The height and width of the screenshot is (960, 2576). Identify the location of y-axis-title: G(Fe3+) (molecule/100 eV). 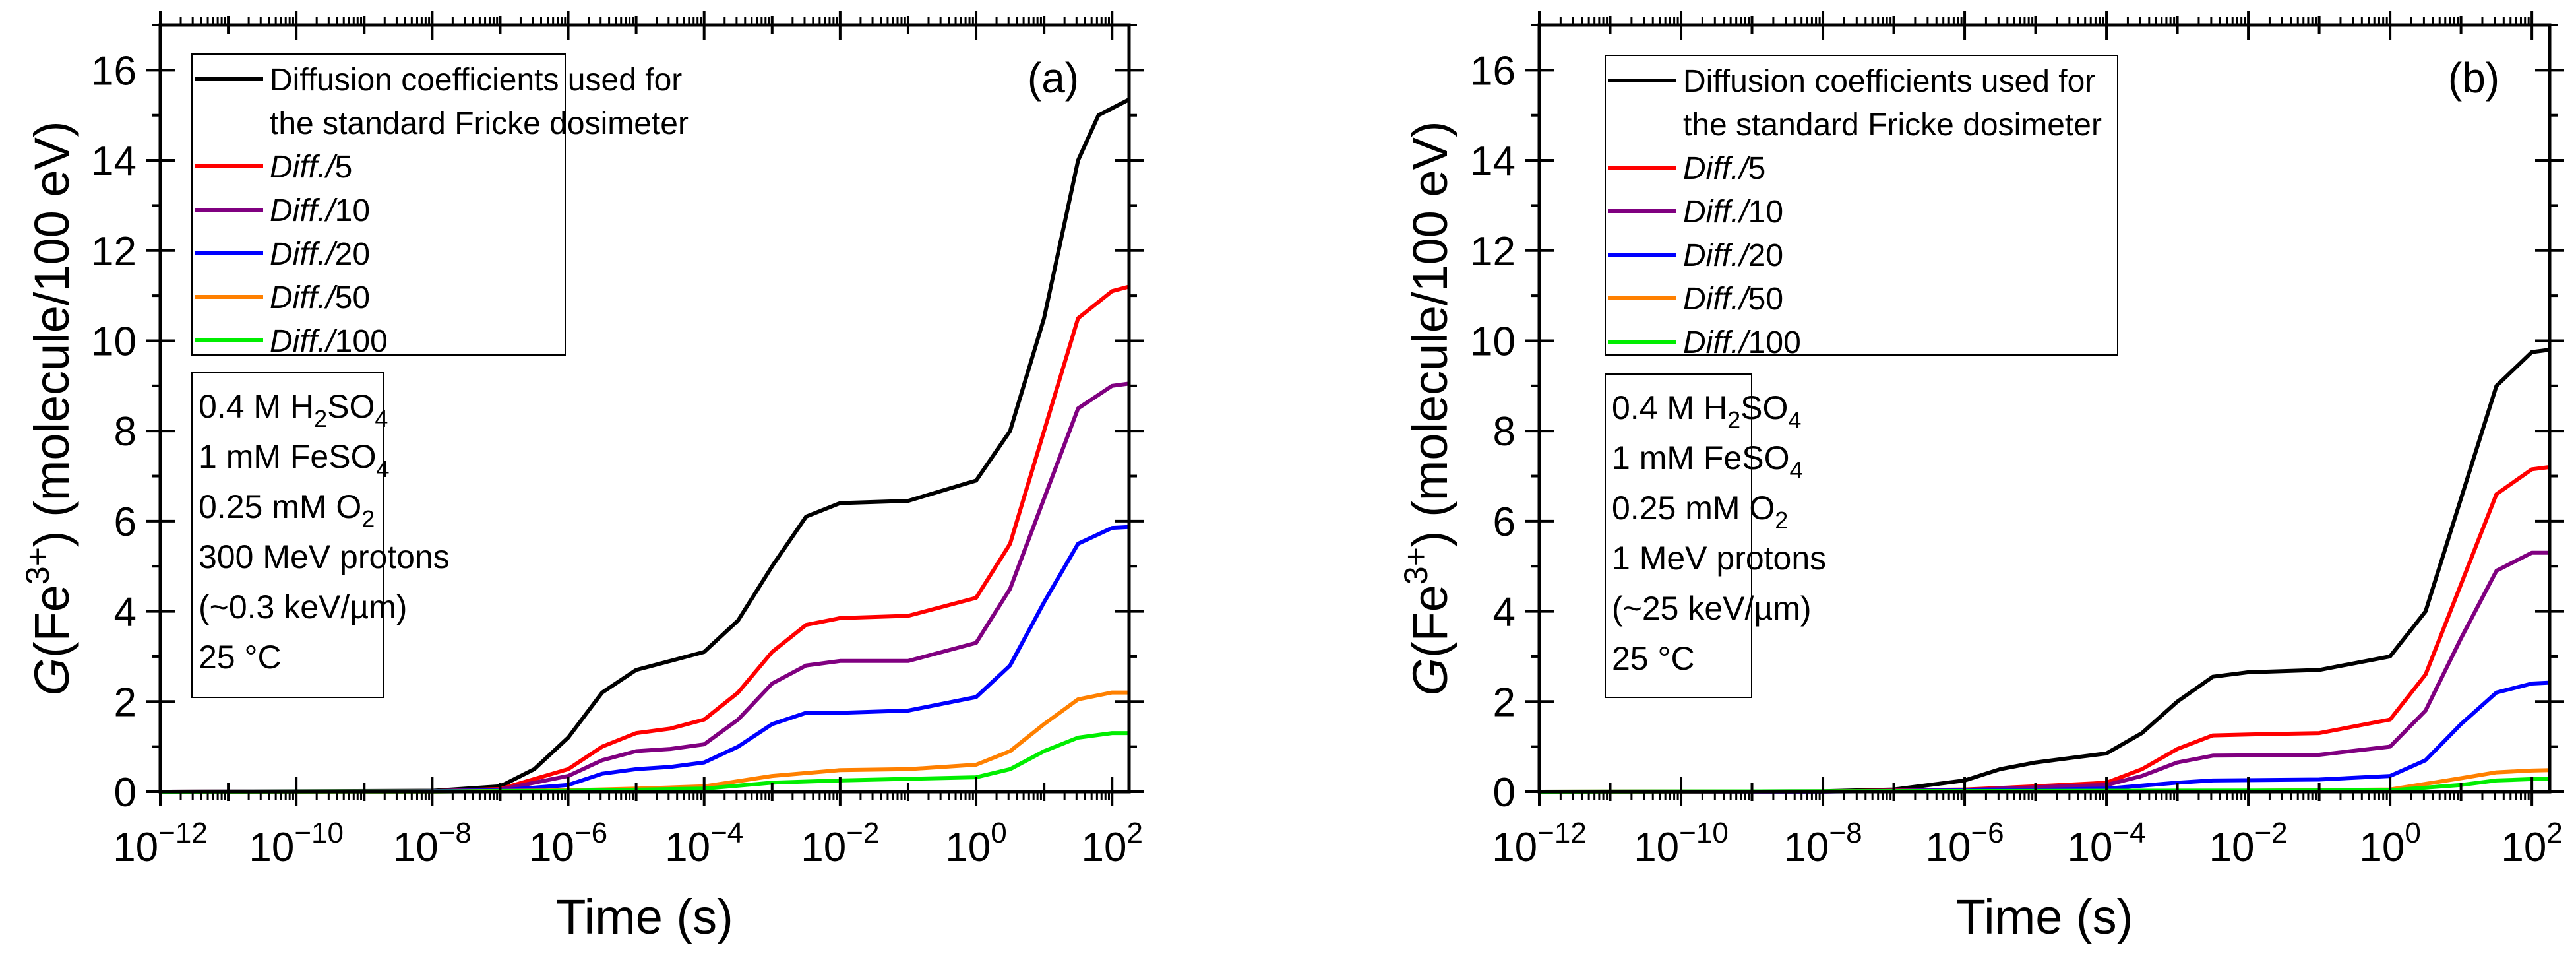
(1427, 408).